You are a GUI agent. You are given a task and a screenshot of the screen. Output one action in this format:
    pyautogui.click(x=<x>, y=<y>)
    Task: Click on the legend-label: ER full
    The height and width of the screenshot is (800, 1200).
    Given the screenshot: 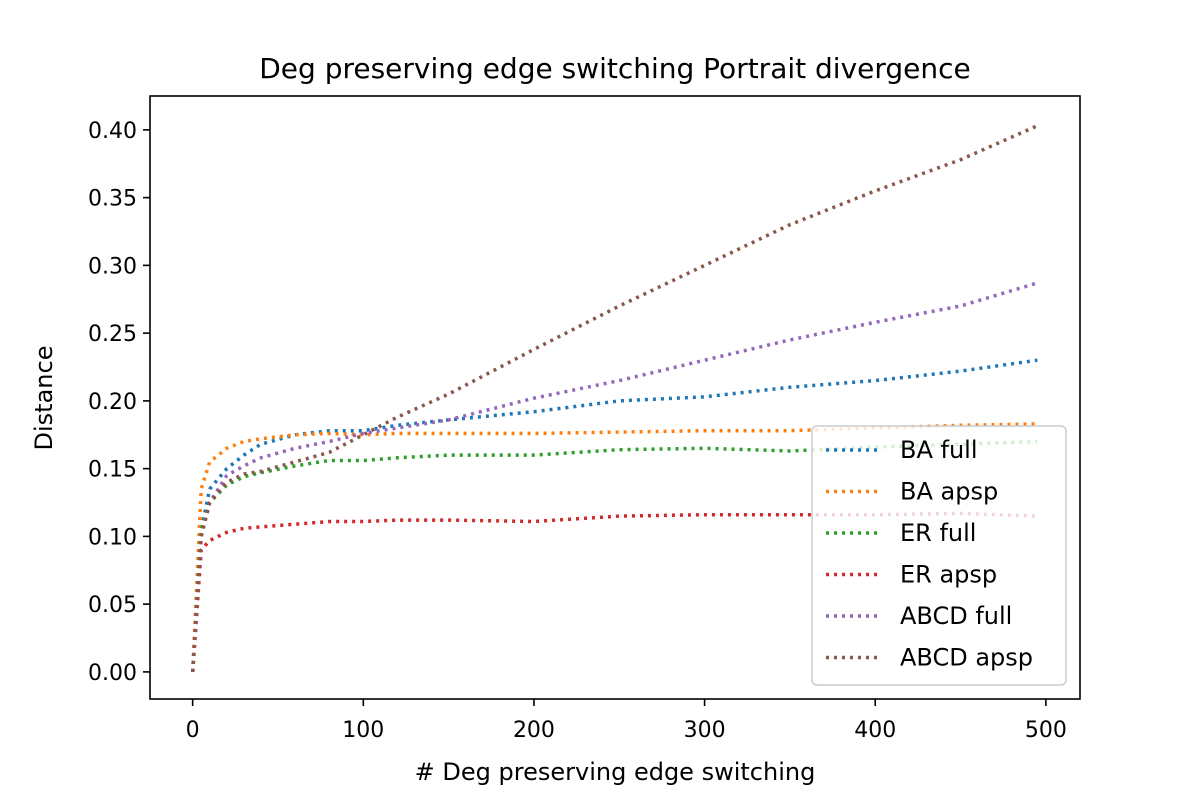 What is the action you would take?
    pyautogui.click(x=938, y=533)
    